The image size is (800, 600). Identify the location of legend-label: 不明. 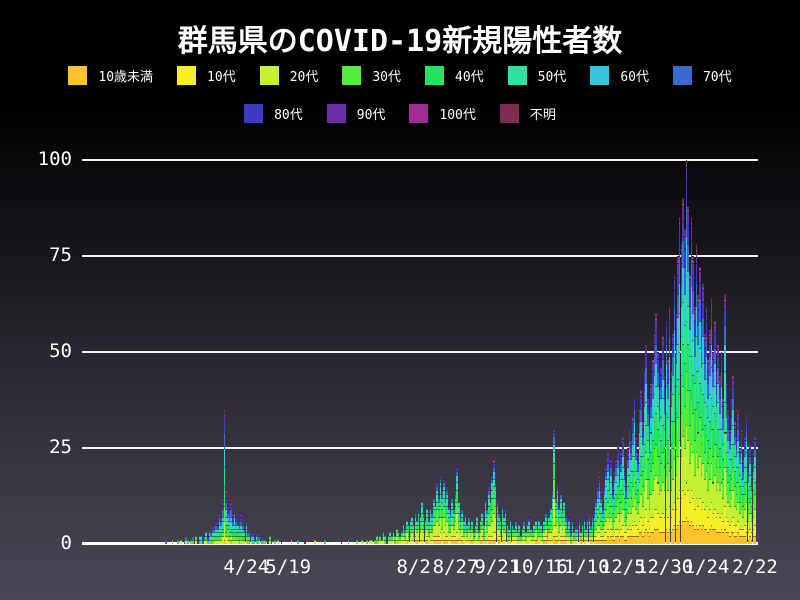
(542, 115).